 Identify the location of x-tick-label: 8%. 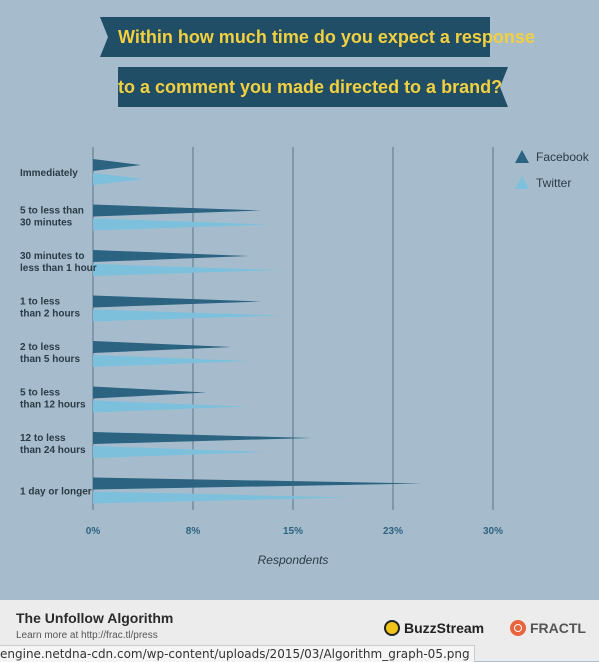
(193, 531).